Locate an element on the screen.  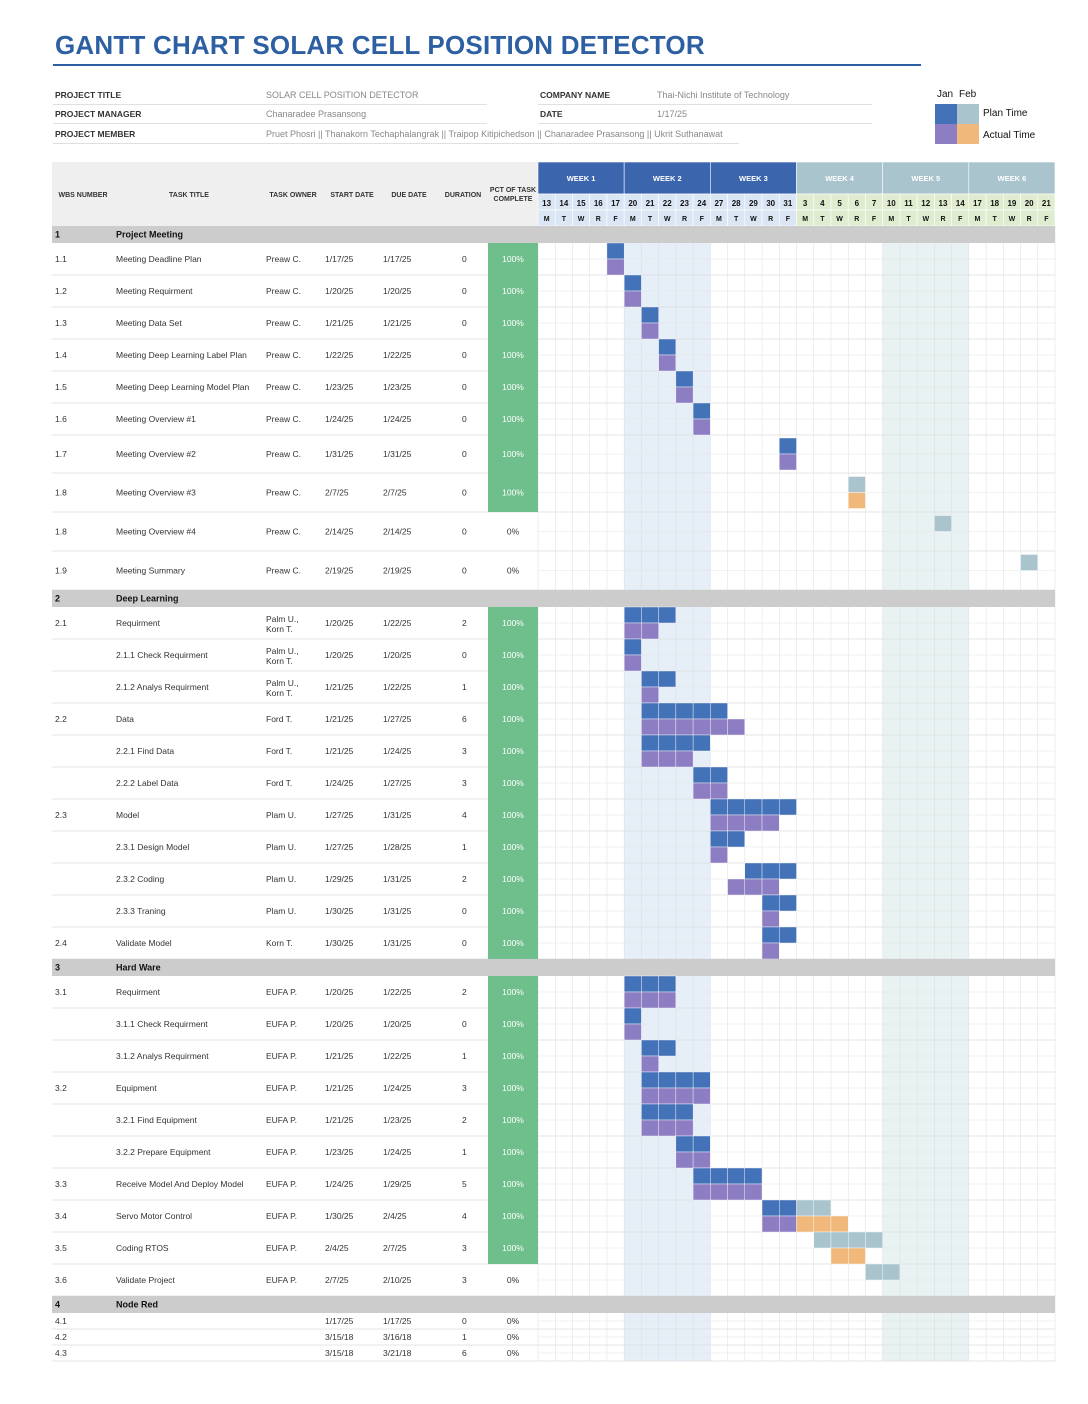
legend-plan-jan-swatch is located at coordinates (946, 114).